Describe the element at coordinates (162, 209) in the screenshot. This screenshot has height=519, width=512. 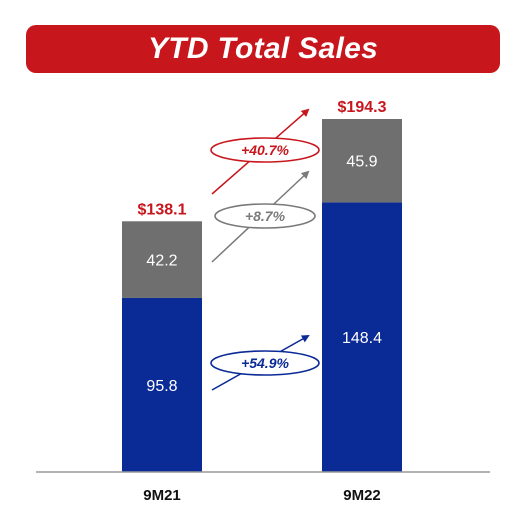
I see `bar-9M21-total-label: $138.1` at that location.